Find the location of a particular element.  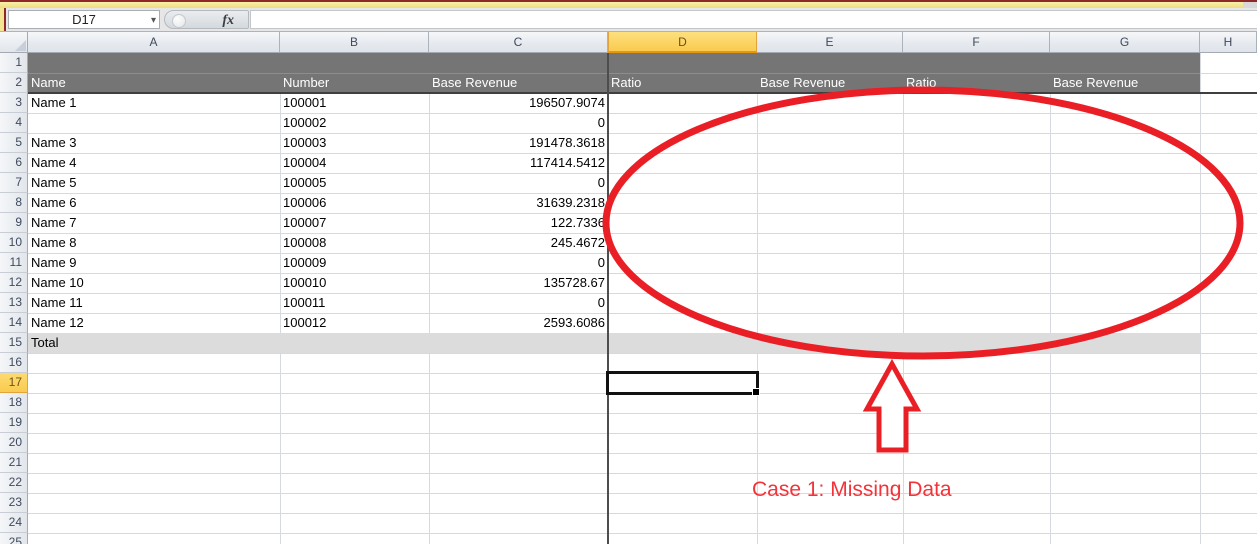

row-header-22: 22 is located at coordinates (14, 483).